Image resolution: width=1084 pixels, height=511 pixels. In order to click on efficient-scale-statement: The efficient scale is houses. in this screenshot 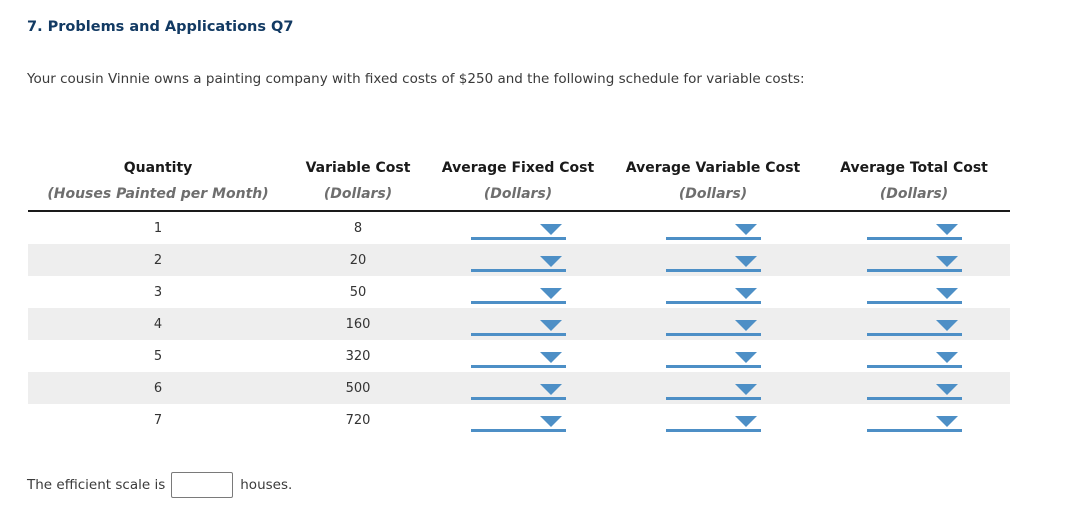, I will do `click(159, 485)`.